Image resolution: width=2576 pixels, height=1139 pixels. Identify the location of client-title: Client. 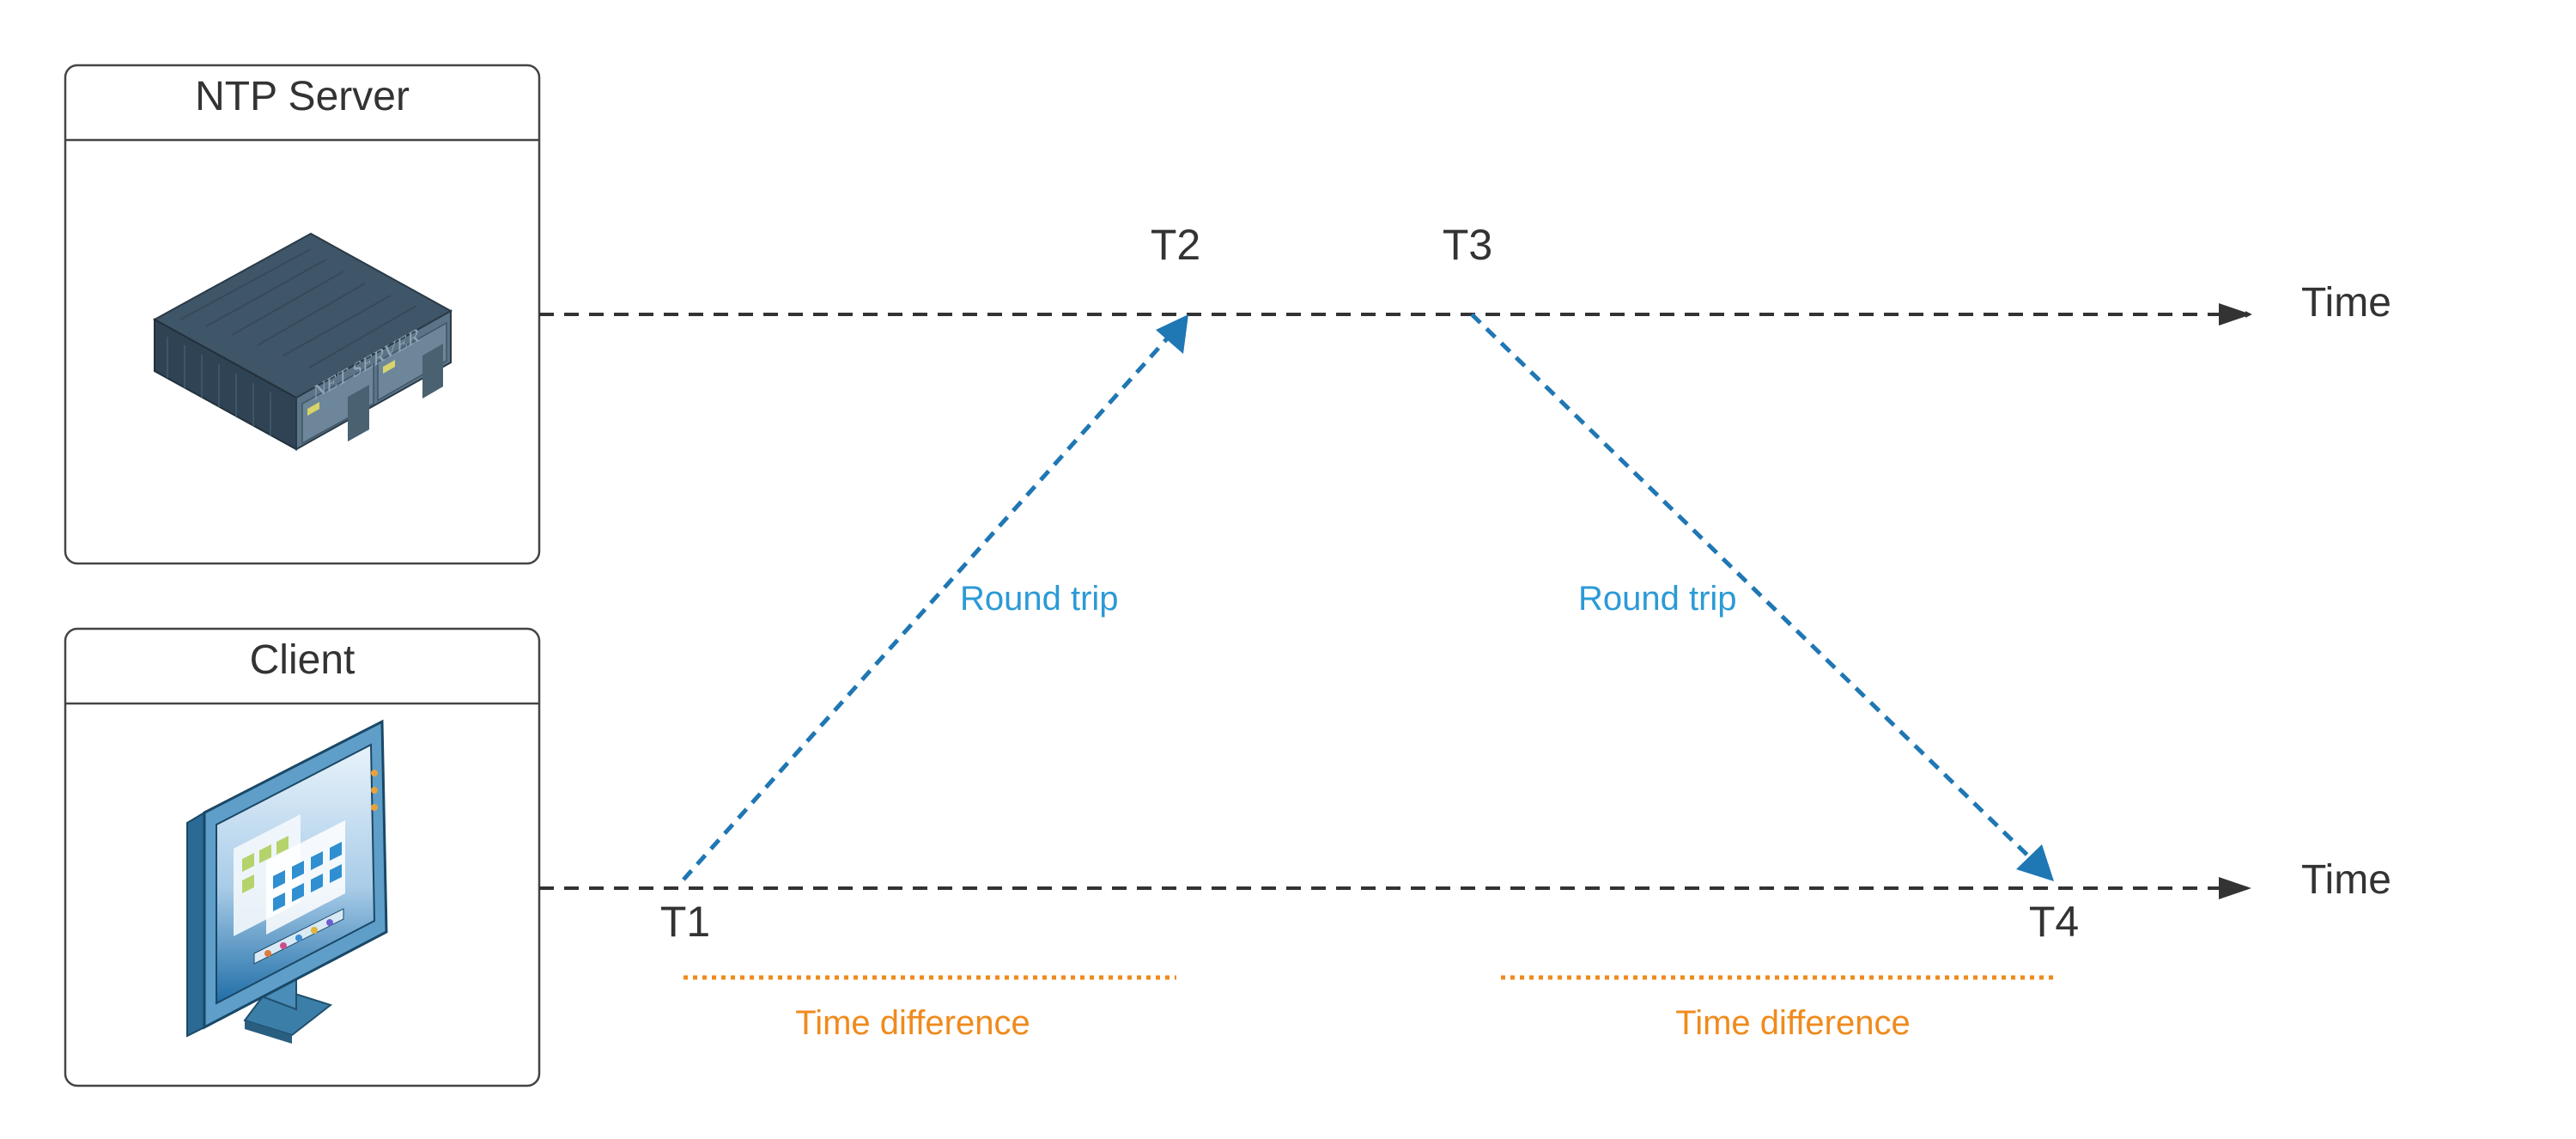
(302, 660).